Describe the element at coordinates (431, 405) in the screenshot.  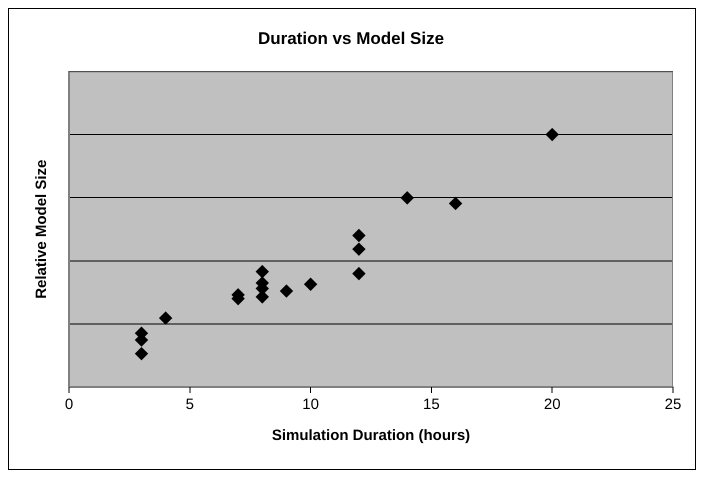
I see `x-tick-label: 15` at that location.